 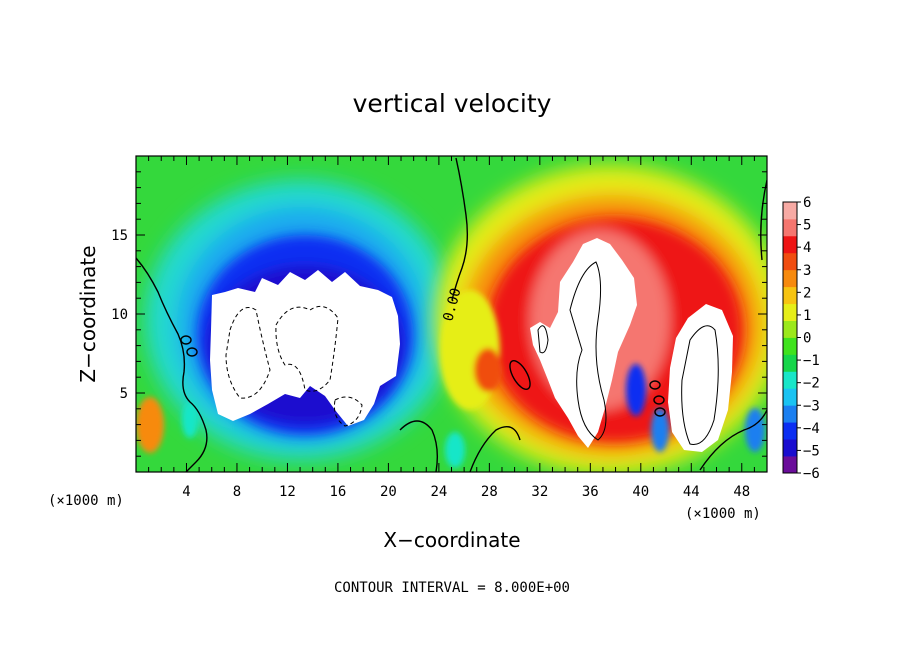 What do you see at coordinates (811, 429) in the screenshot?
I see `colorbar-tick-label: −4` at bounding box center [811, 429].